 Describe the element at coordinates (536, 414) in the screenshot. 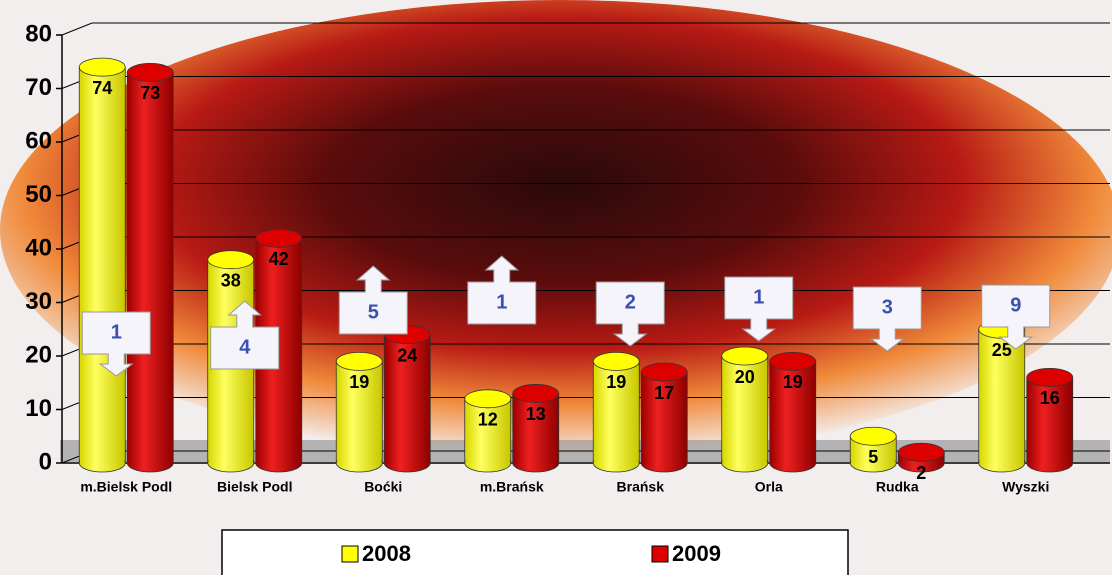

I see `data-label: 13` at that location.